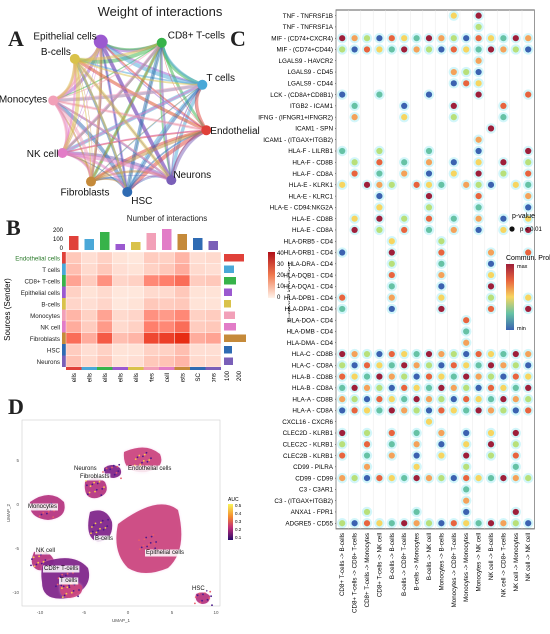  What do you see at coordinates (120, 377) in the screenshot?
I see `heatmap-col-label-epithelial-cells: Epithelial cells` at bounding box center [120, 377].